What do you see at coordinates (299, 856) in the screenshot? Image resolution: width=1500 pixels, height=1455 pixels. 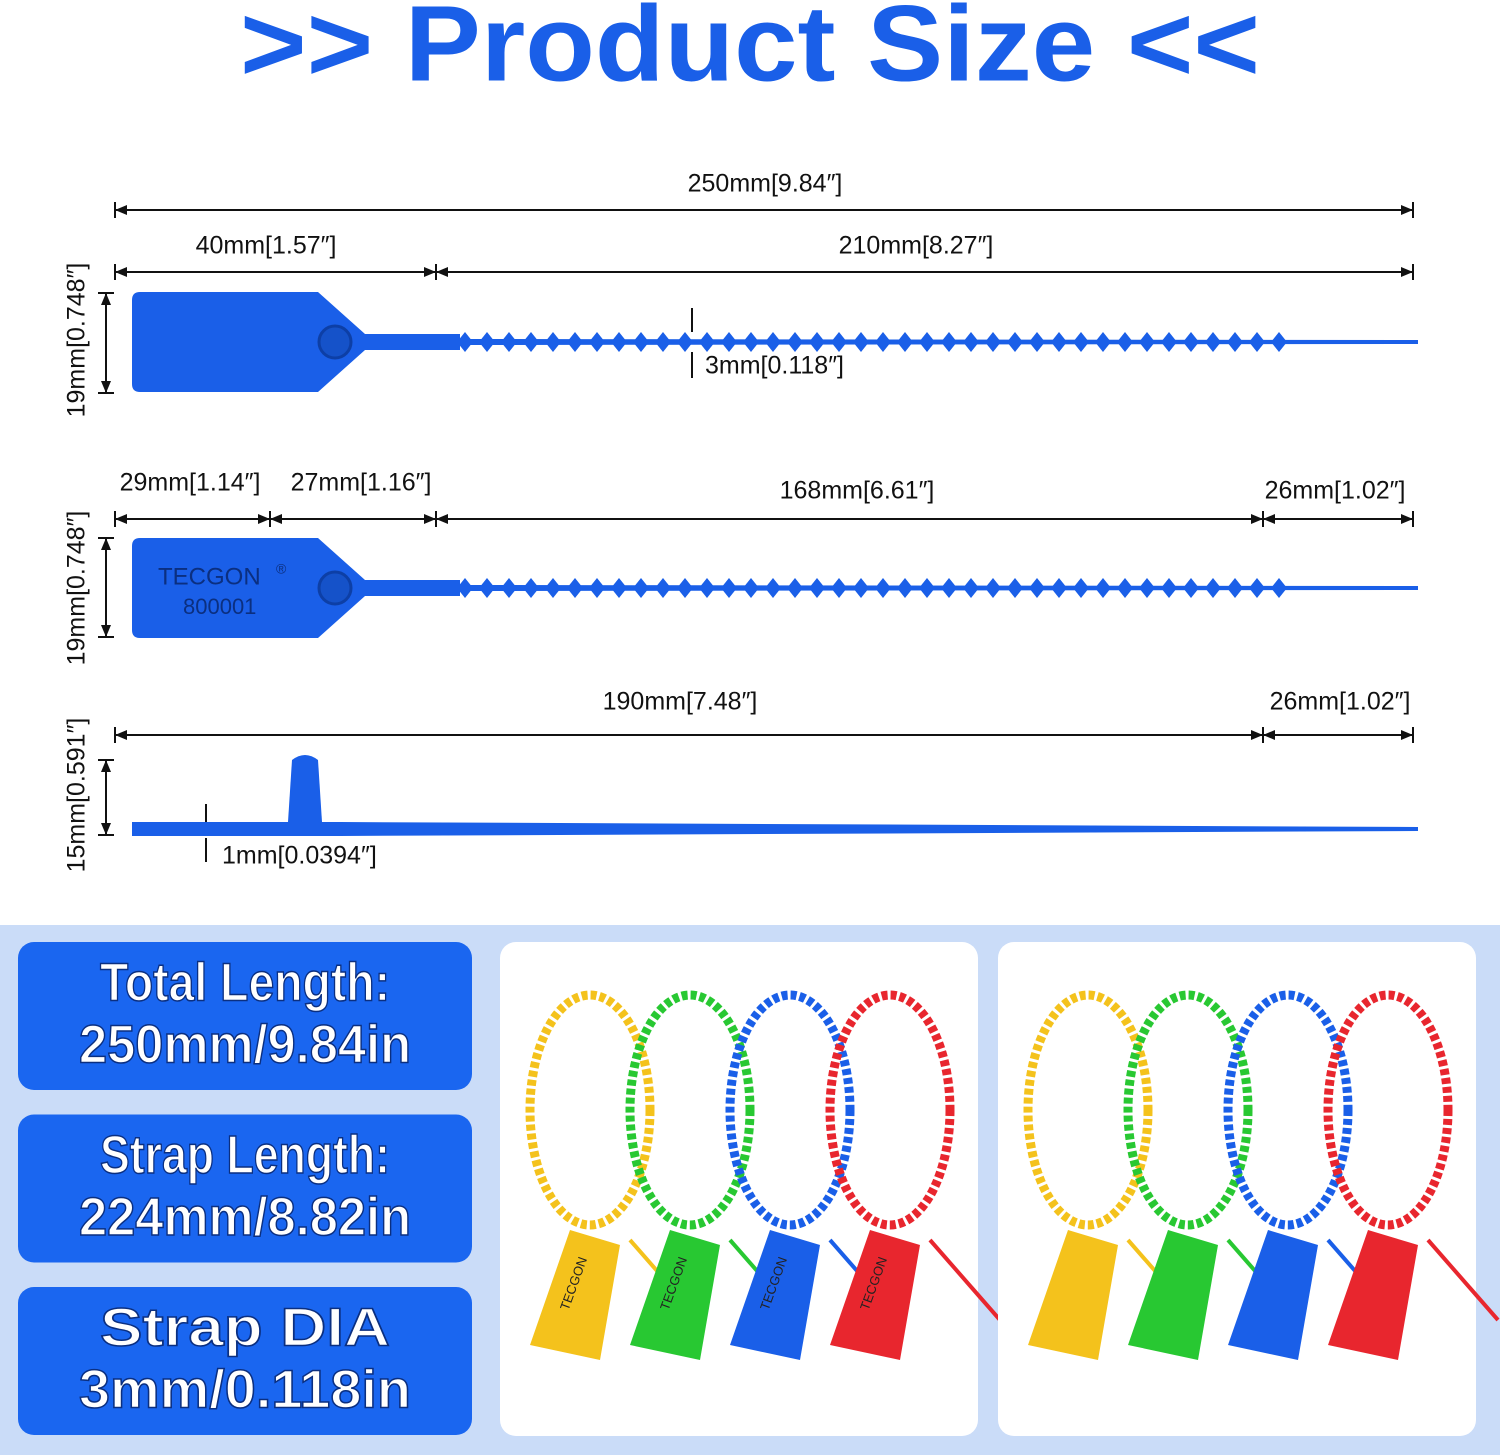 I see `dimension-label: 1mm[0.0394″]` at bounding box center [299, 856].